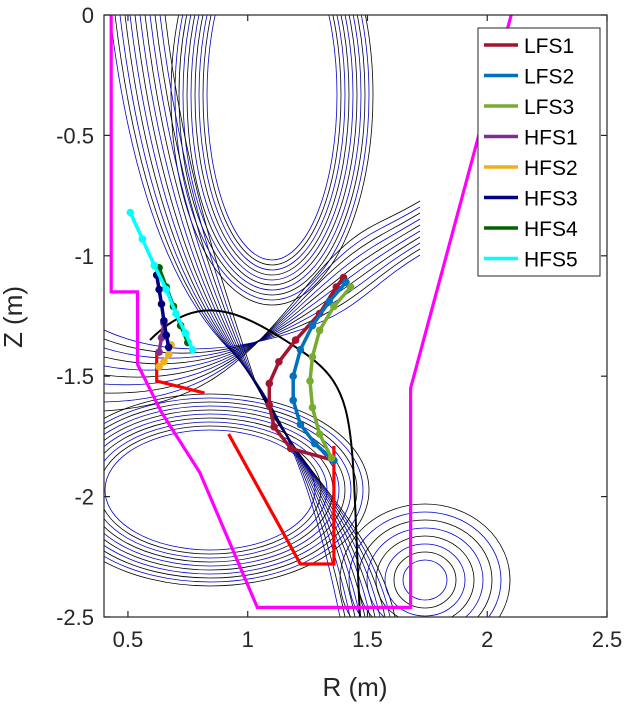 This screenshot has width=632, height=708. What do you see at coordinates (14, 317) in the screenshot?
I see `y-axis-label: Z (m)` at bounding box center [14, 317].